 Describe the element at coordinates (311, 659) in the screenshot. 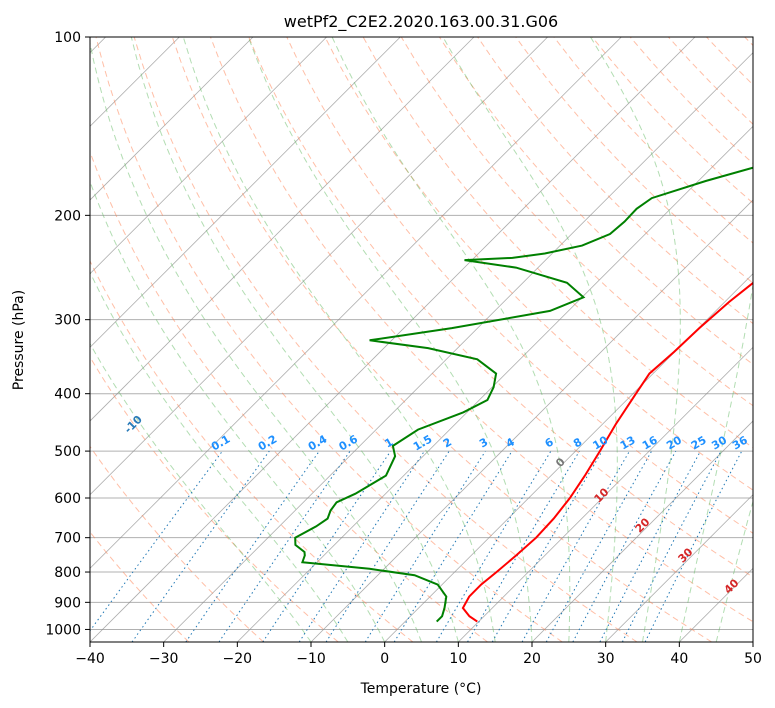

I see `x-tick-label: −10` at that location.